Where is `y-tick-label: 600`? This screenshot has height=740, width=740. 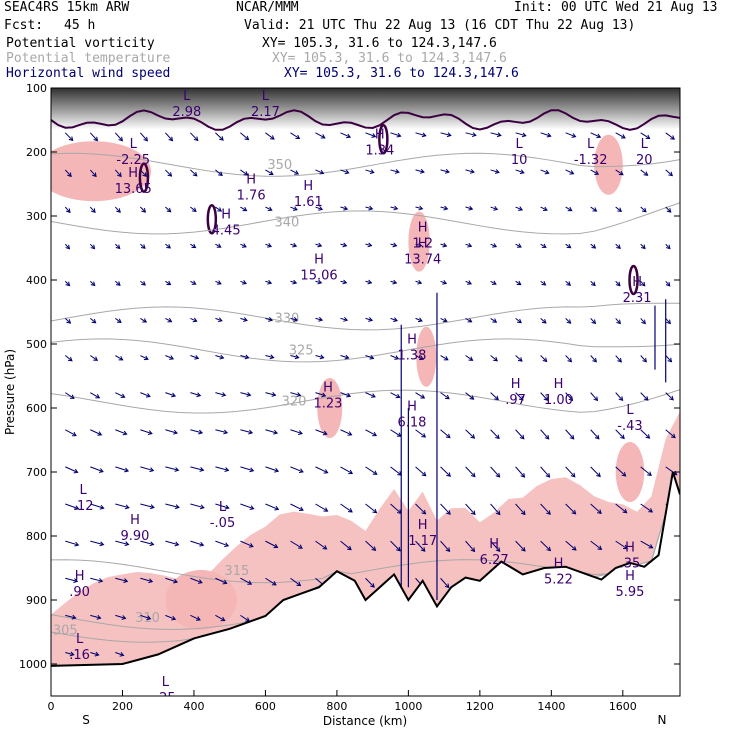
y-tick-label: 600 is located at coordinates (36, 408).